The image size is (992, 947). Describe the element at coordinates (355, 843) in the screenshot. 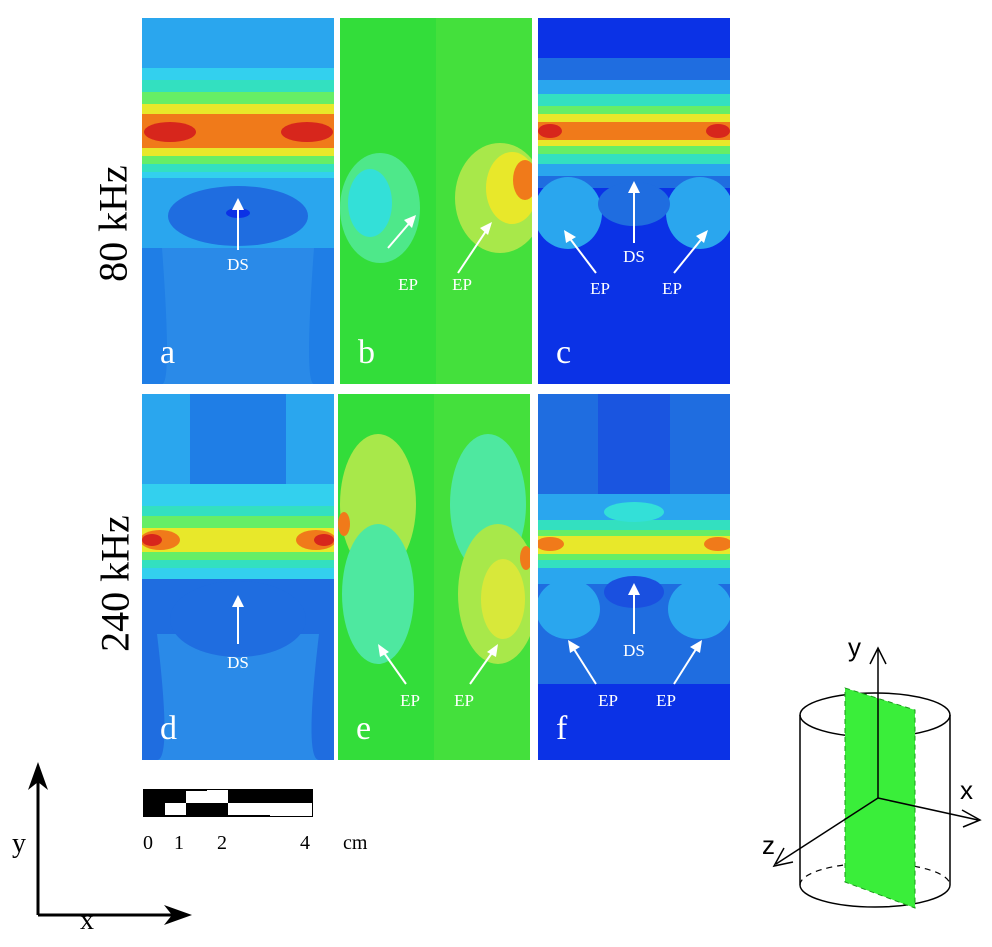

I see `scale-unit: cm` at that location.